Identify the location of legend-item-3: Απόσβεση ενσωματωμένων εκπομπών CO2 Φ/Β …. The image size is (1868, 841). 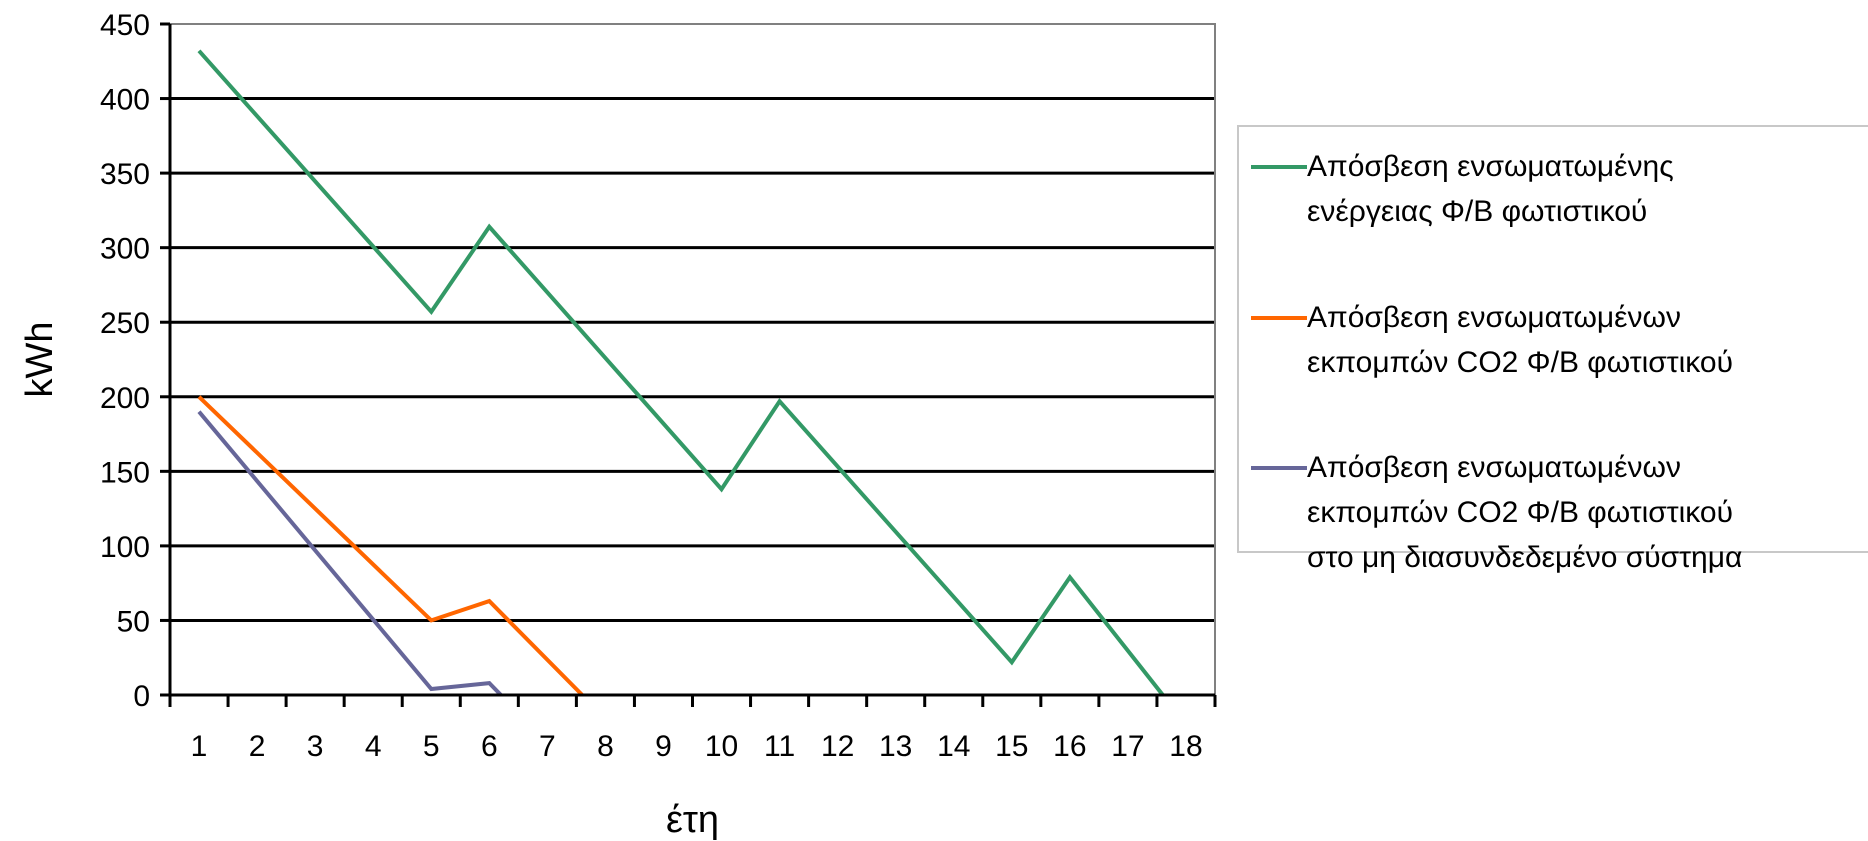
(1496, 512).